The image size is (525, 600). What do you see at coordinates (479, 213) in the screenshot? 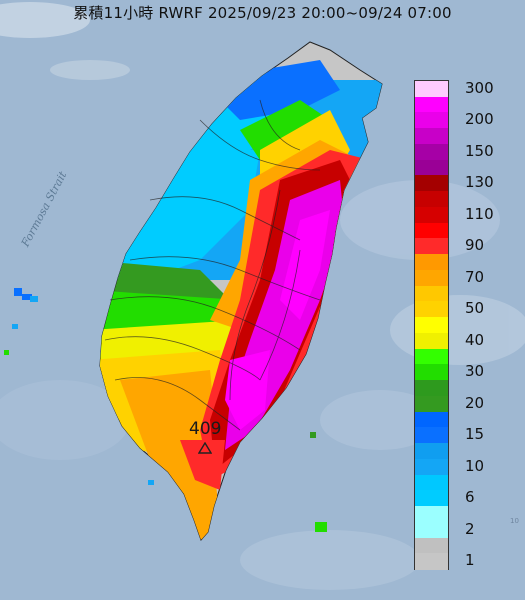
I see `legend-label: 110` at bounding box center [479, 213].